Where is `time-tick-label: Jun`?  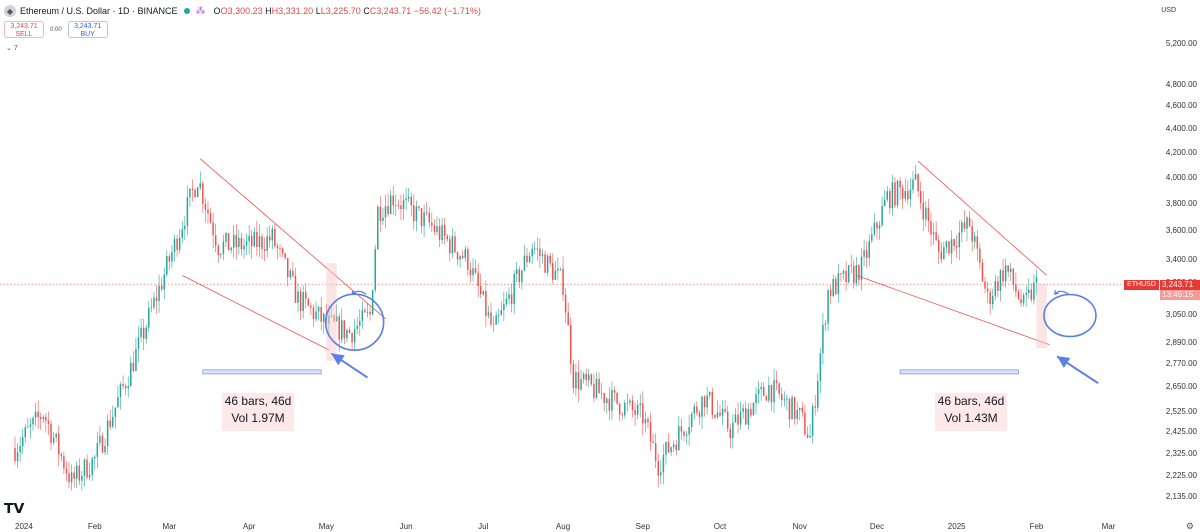
time-tick-label: Jun is located at coordinates (406, 526).